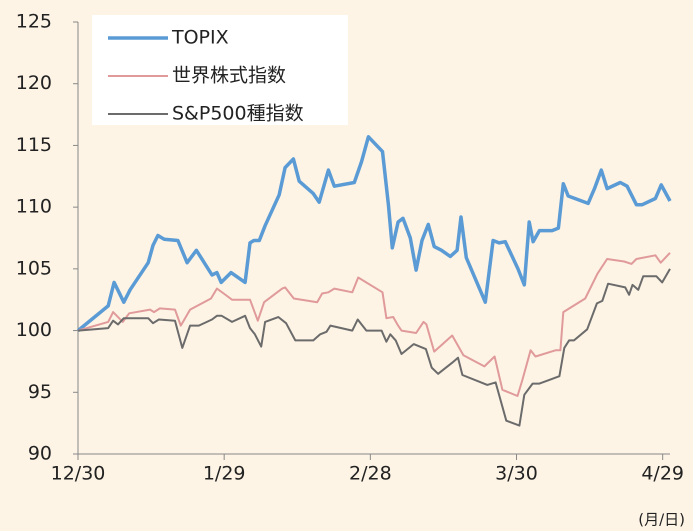 This screenshot has width=693, height=531. What do you see at coordinates (34, 145) in the screenshot?
I see `y-tick-label: 115` at bounding box center [34, 145].